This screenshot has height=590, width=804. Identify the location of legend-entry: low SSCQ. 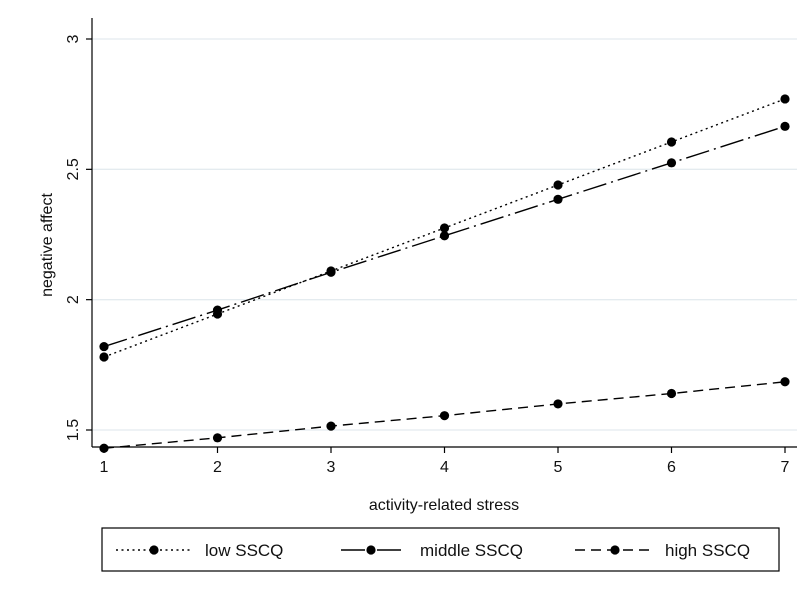
(199, 550).